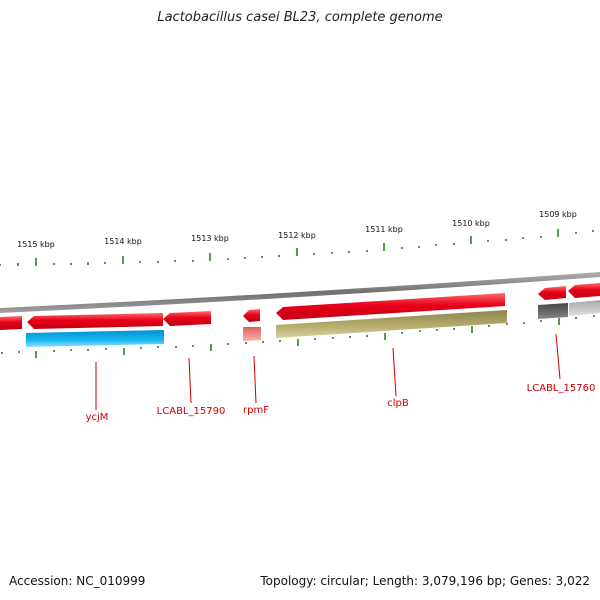 The width and height of the screenshot is (600, 600). I want to click on ruler-label: 1514 kbp, so click(123, 241).